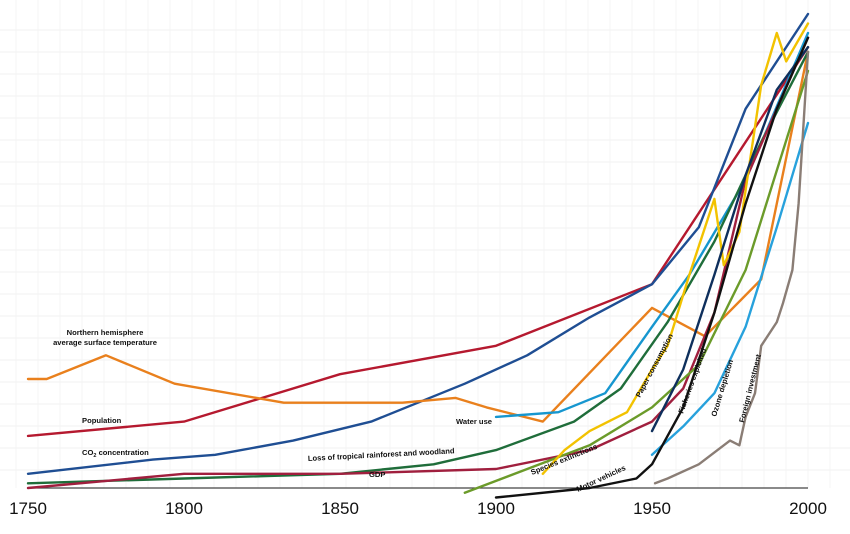  I want to click on series-line-fisheries-exploited, so click(730, 239).